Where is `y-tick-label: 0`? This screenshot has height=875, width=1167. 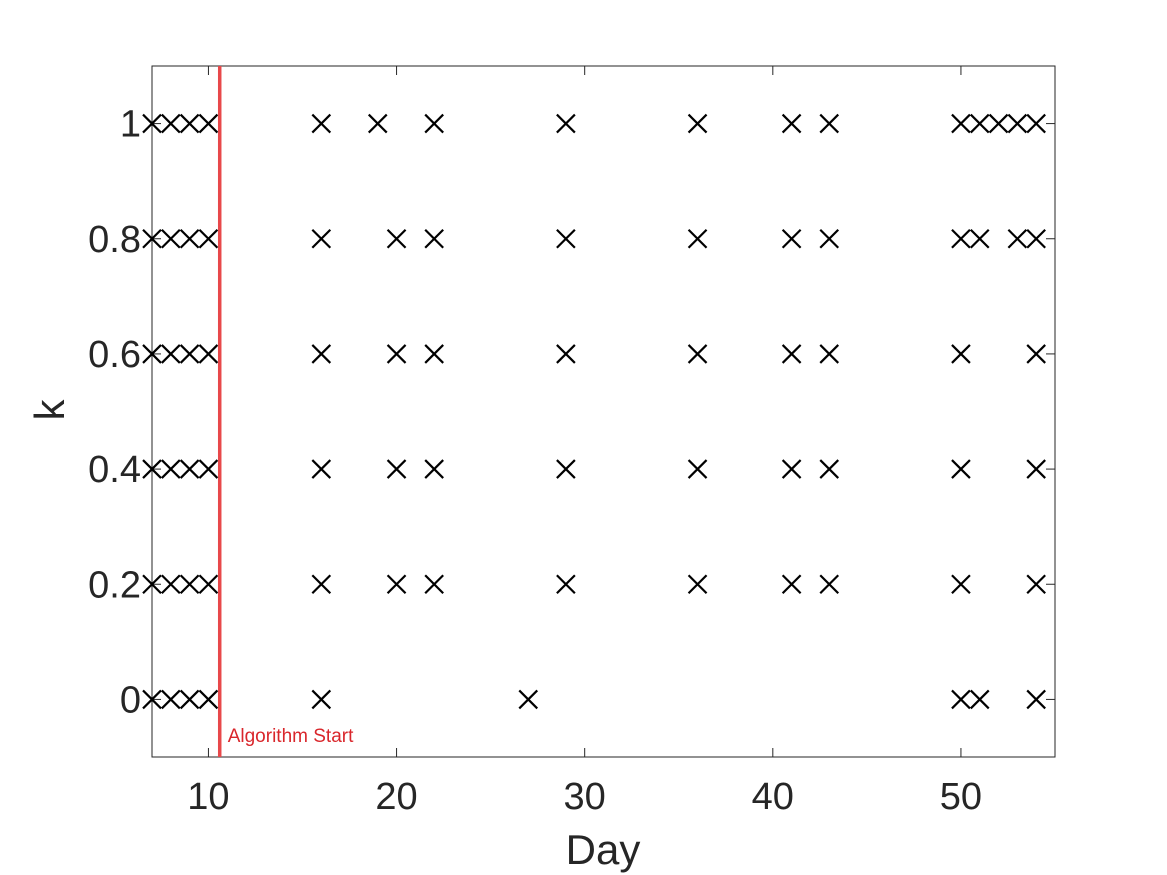 y-tick-label: 0 is located at coordinates (130, 700).